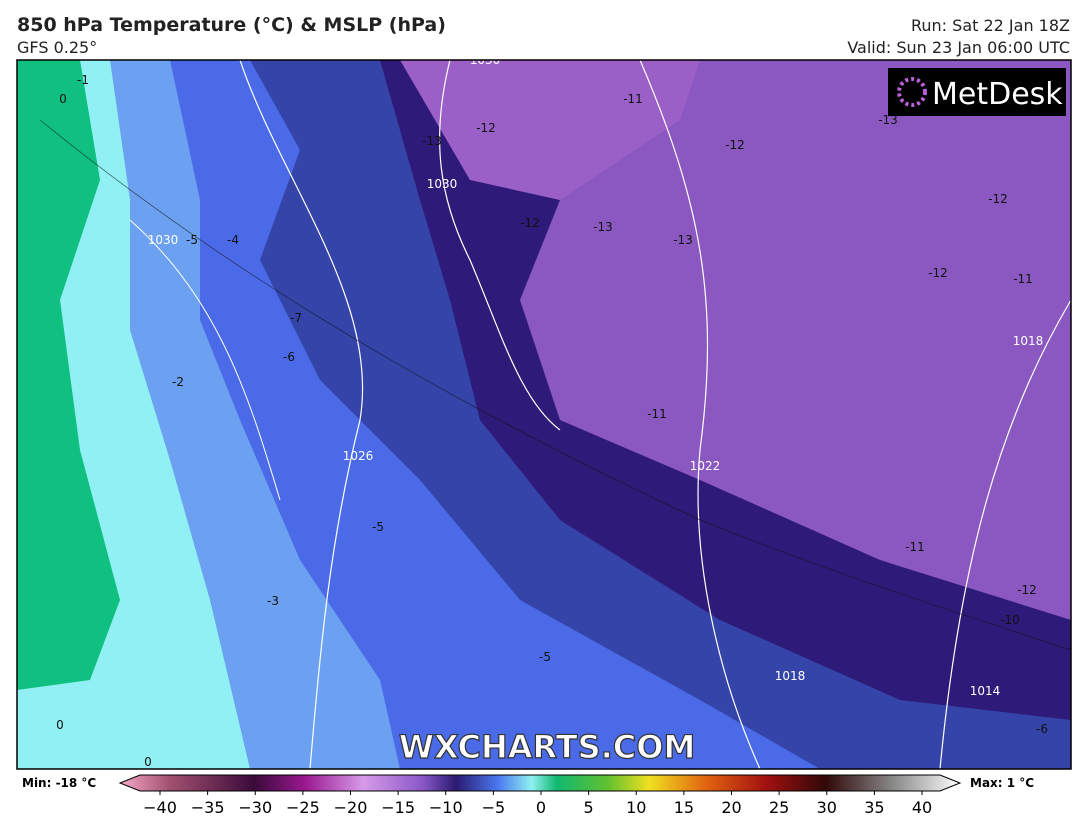 Image resolution: width=1088 pixels, height=833 pixels. Describe the element at coordinates (59, 783) in the screenshot. I see `min-label: Min: -18 °C` at that location.